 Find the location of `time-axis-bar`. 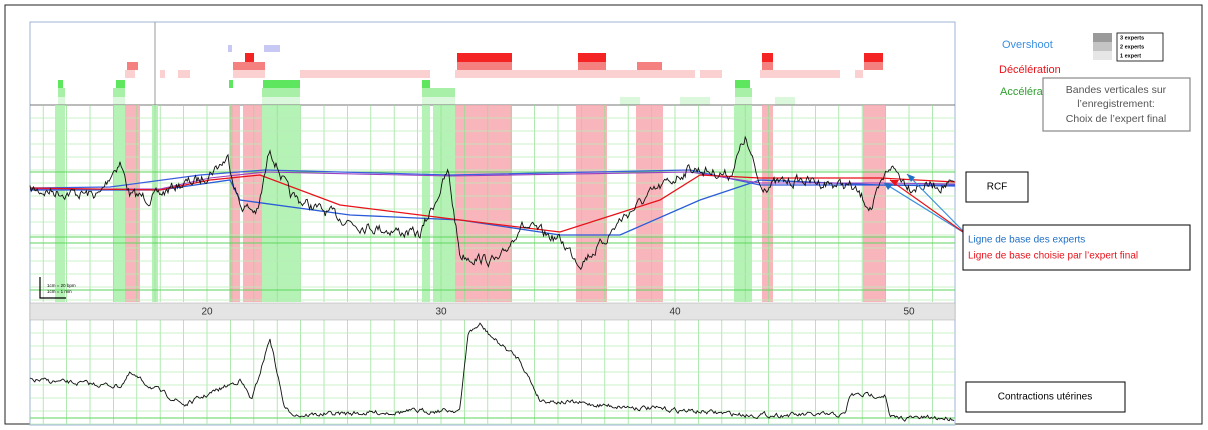

time-axis-bar is located at coordinates (492, 311).